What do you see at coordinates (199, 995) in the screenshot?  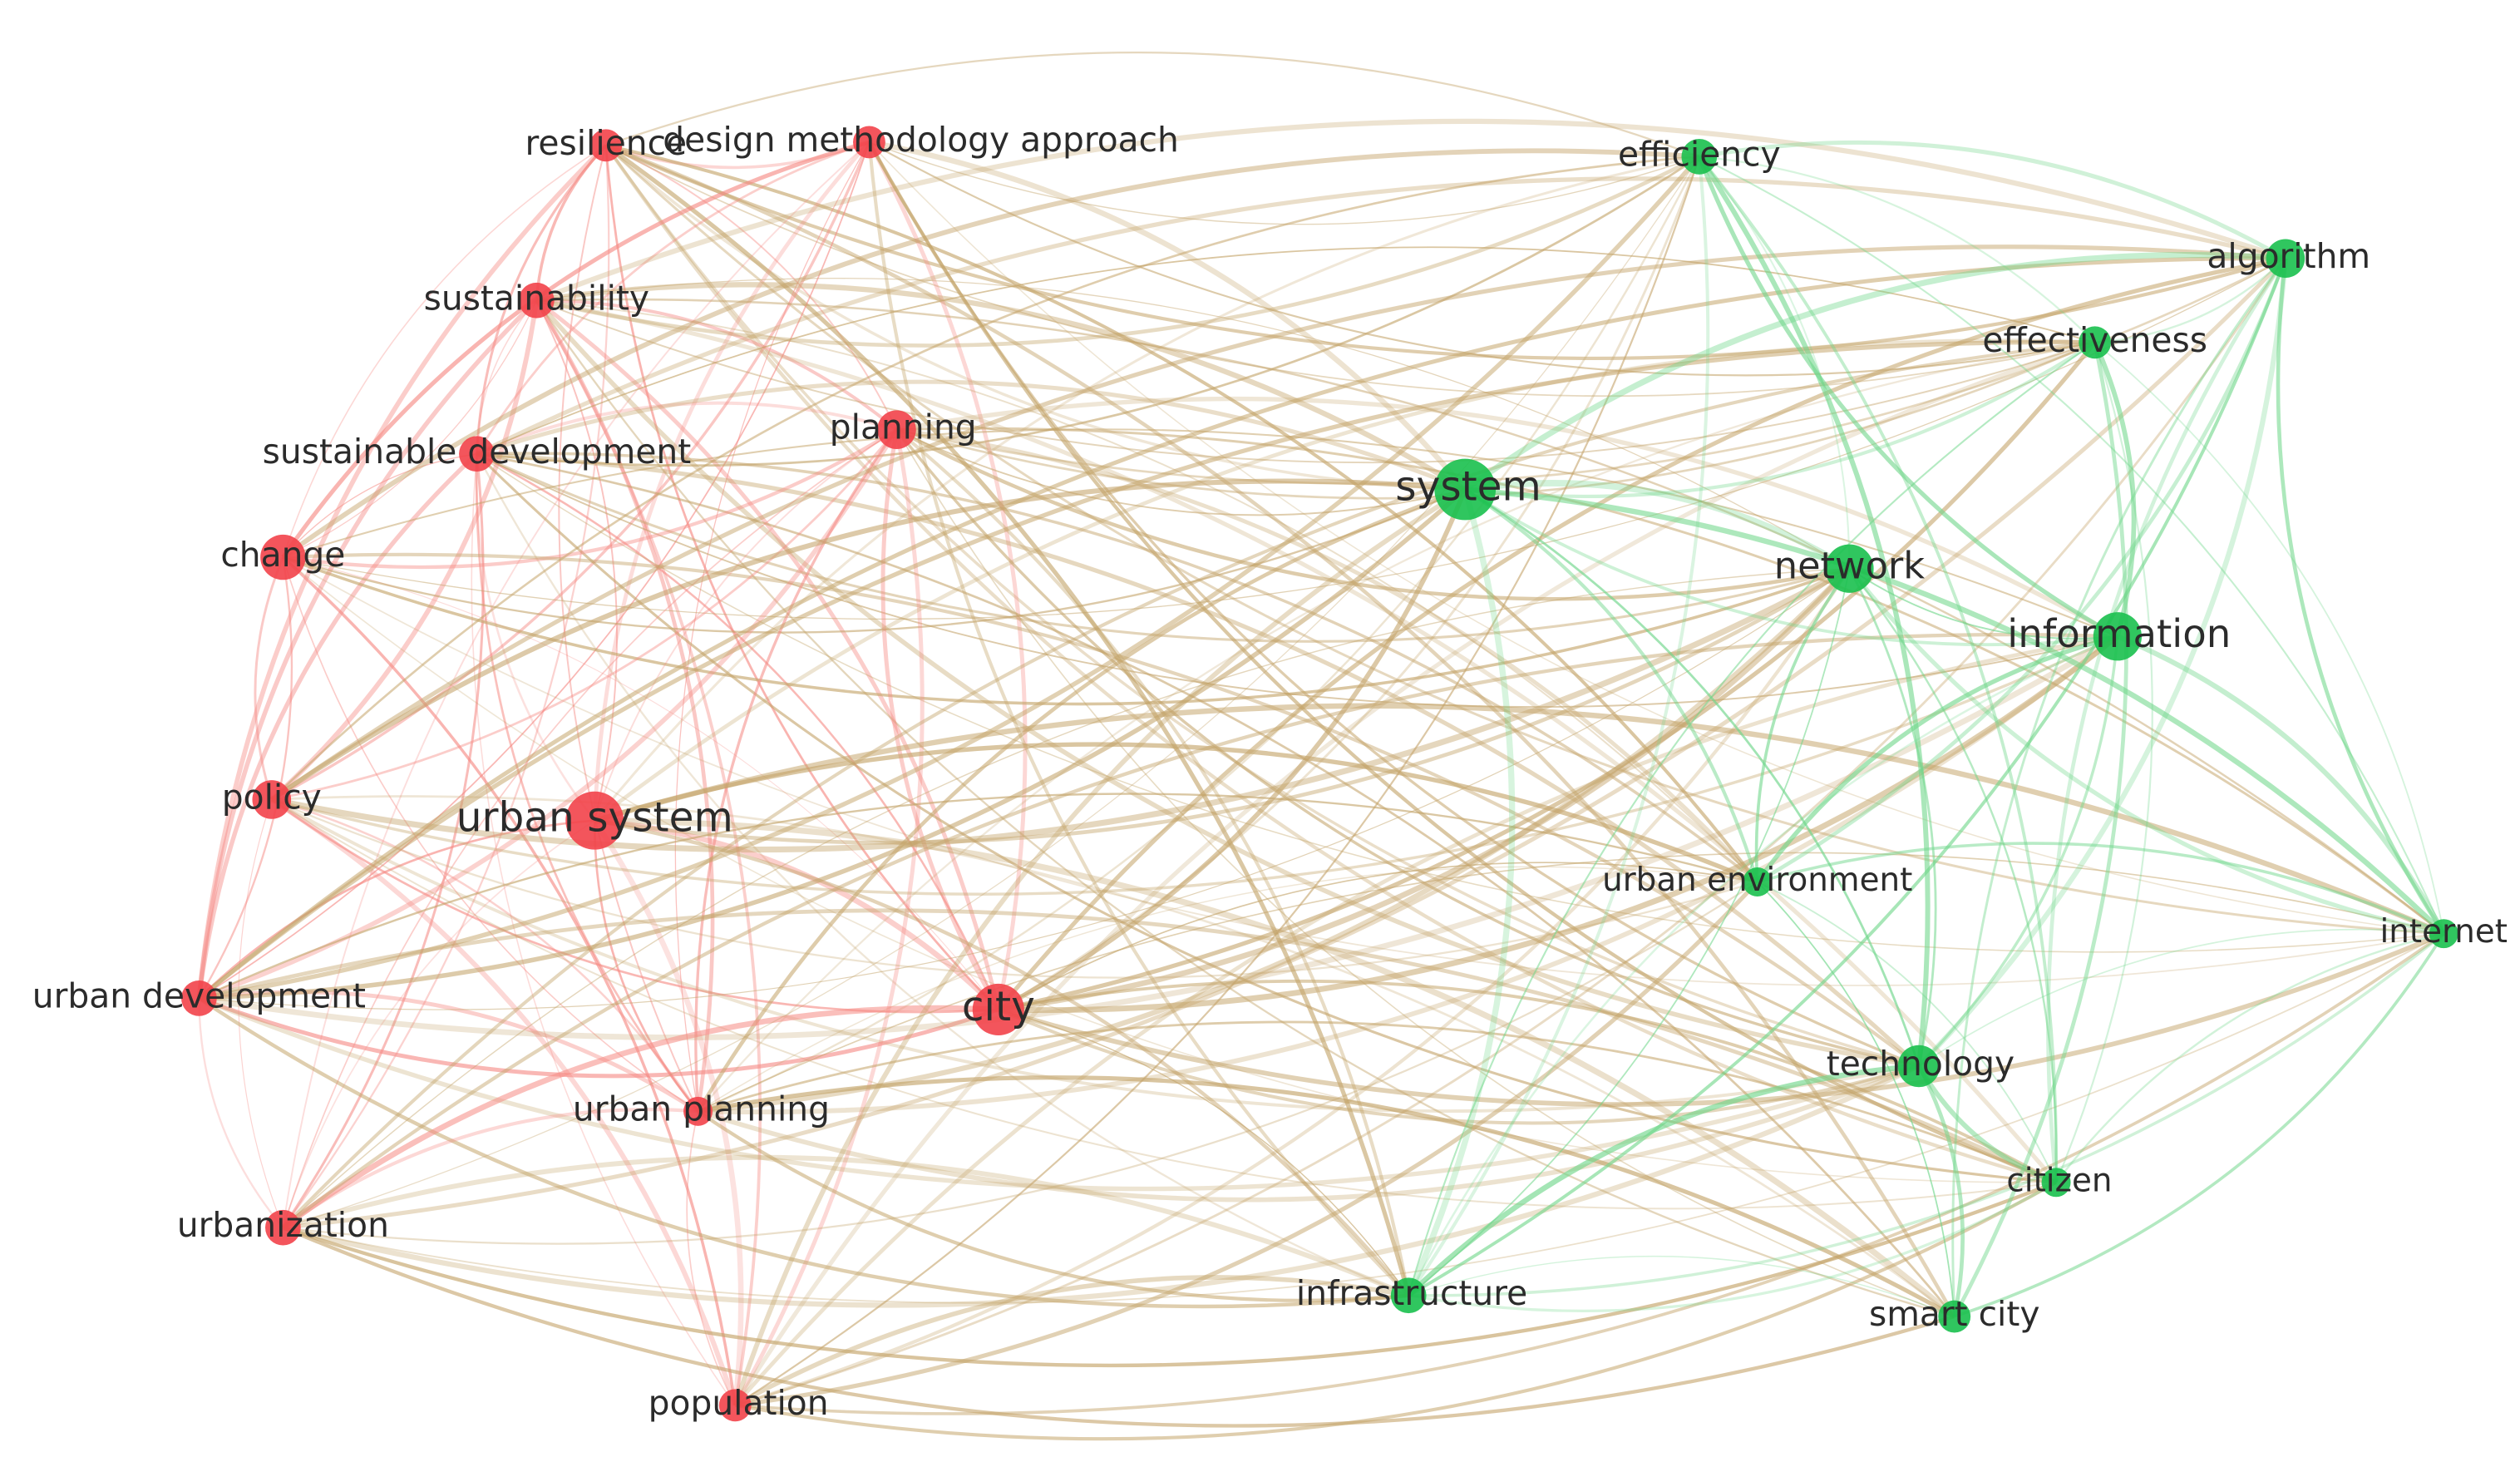 I see `node-label: urban development` at bounding box center [199, 995].